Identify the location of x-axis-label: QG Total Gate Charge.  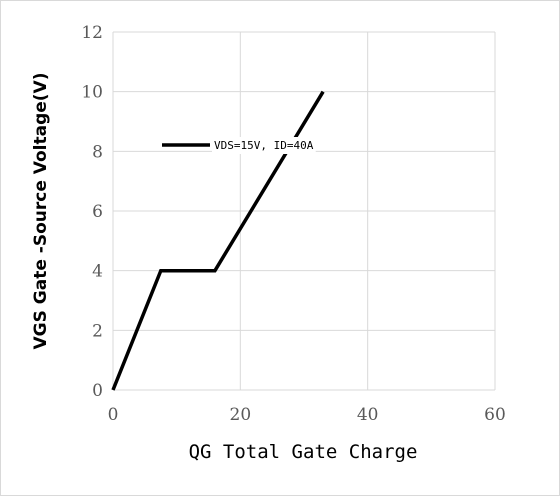
(303, 452).